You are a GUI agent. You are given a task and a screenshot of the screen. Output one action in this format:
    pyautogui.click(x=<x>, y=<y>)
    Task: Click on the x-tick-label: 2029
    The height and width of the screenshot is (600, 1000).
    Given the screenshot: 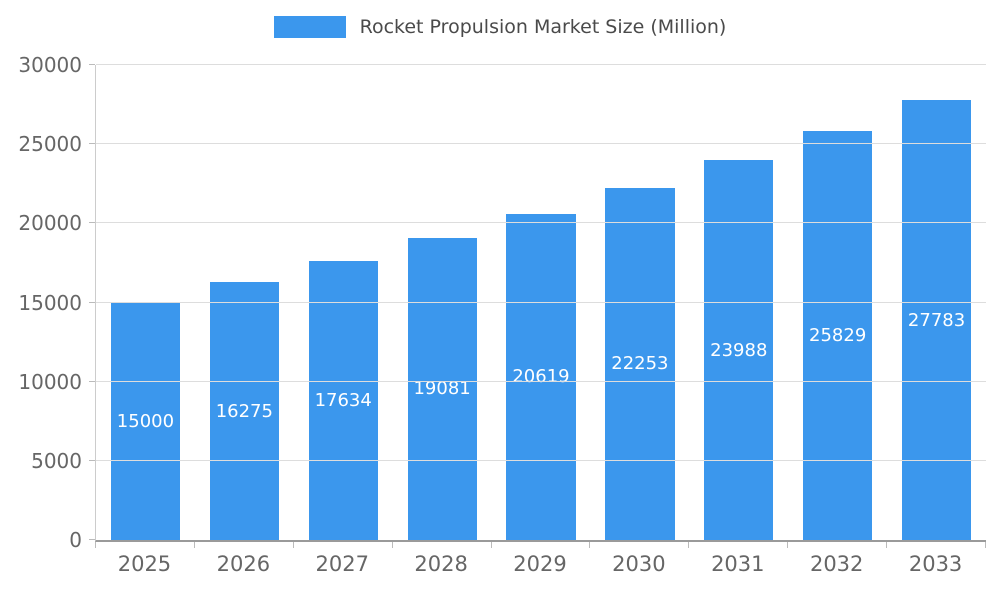 What is the action you would take?
    pyautogui.click(x=540, y=564)
    